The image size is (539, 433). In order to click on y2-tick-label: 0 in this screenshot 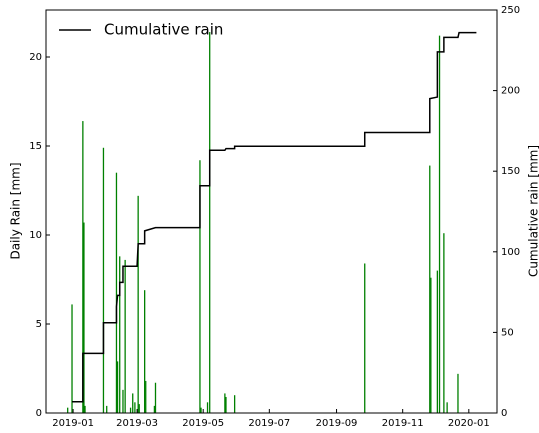, I will do `click(504, 413)`.